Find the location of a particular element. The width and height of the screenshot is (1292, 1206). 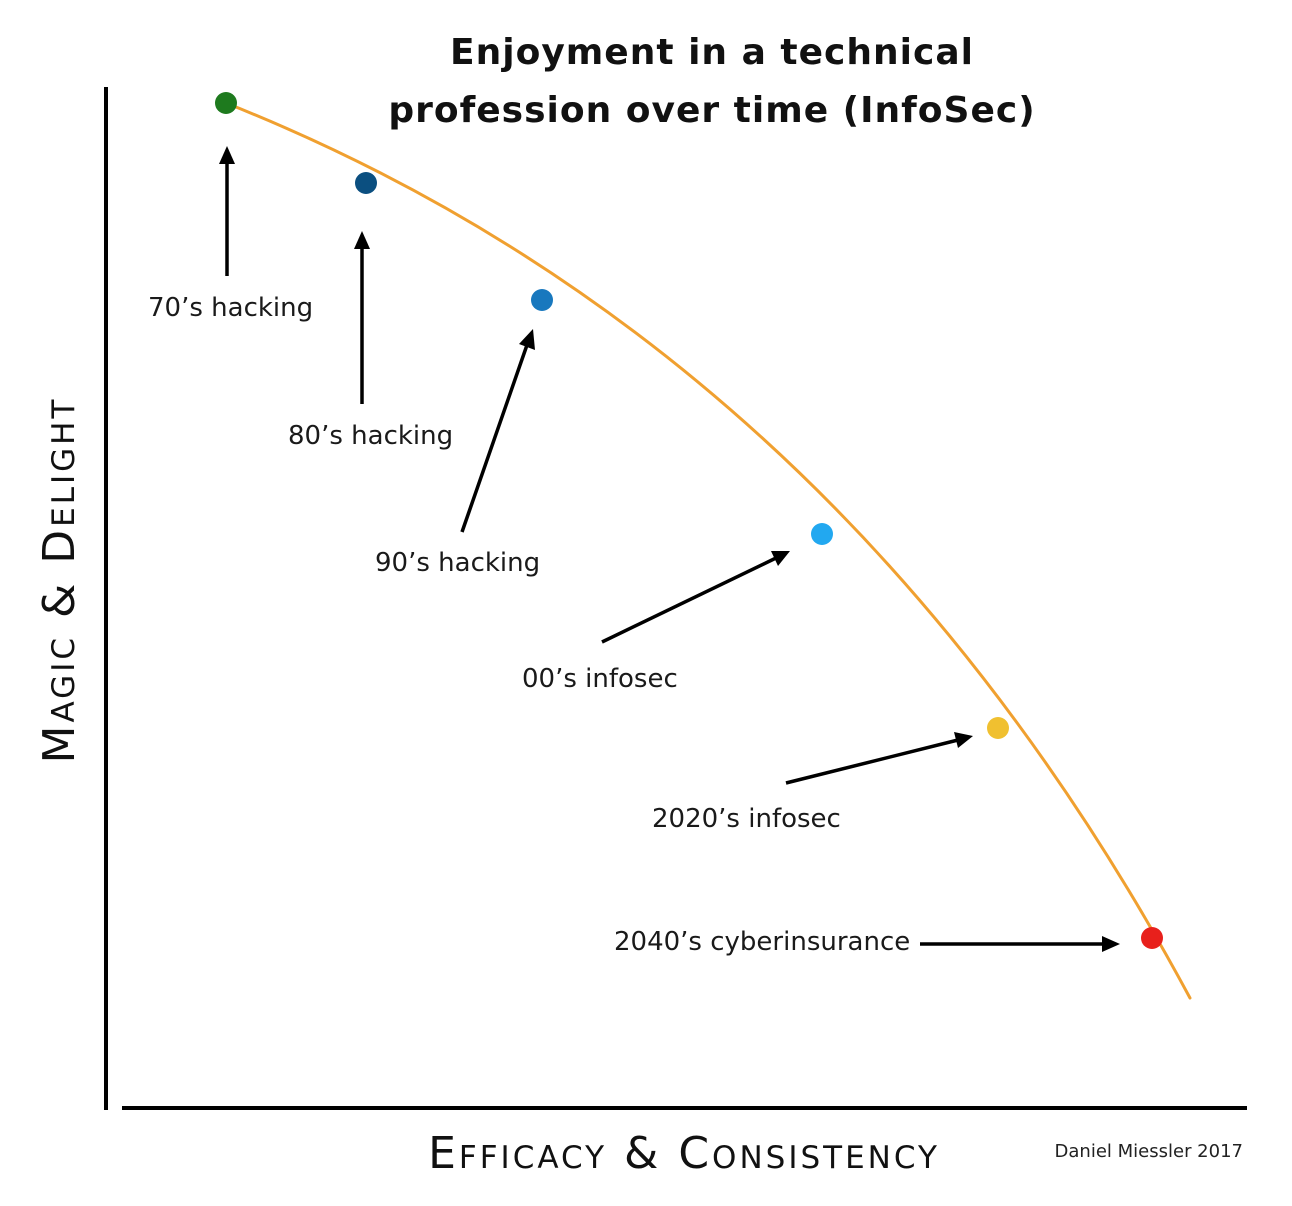

label-70s-hacking: 70’s hacking is located at coordinates (230, 308).